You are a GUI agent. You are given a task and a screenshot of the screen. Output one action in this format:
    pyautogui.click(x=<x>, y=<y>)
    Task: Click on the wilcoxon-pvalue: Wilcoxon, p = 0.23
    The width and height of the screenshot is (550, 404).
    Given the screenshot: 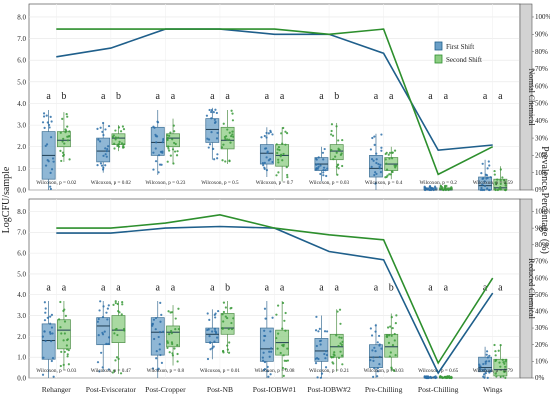 What is the action you would take?
    pyautogui.click(x=165, y=183)
    